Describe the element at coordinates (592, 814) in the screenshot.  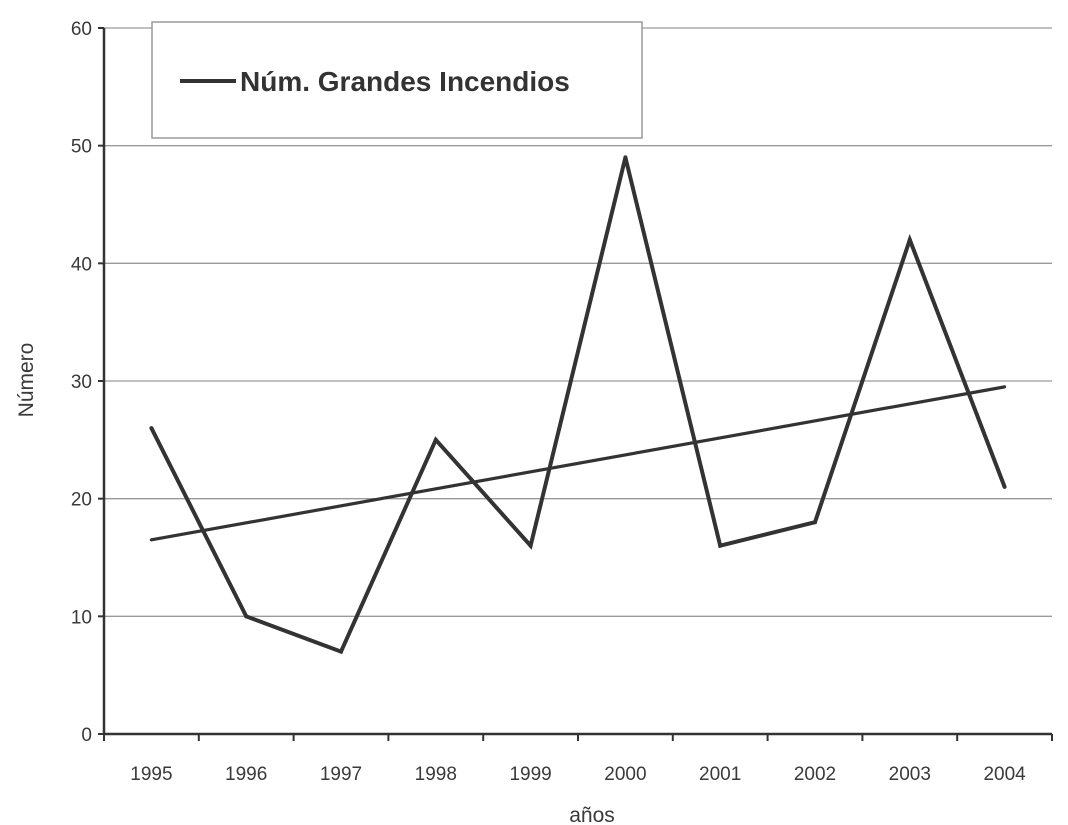
I see `x-axis-title: años` at that location.